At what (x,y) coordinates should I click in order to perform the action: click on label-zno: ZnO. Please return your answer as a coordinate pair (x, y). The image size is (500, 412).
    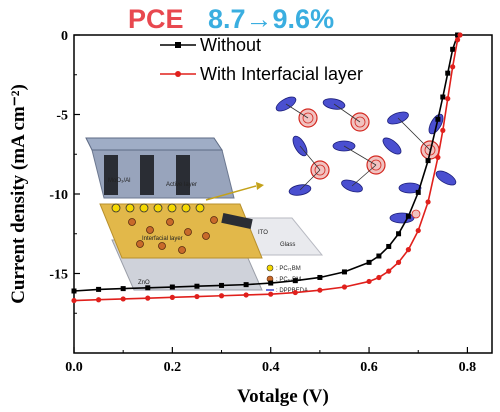
    Looking at the image, I should click on (144, 283).